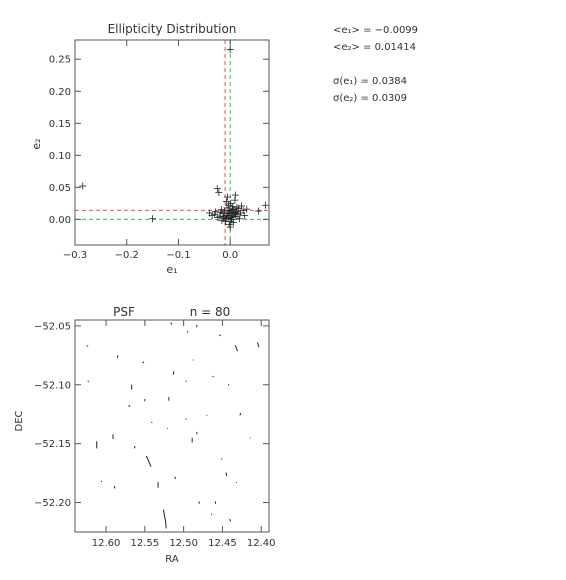 The image size is (566, 580). I want to click on sigma-e1-stat: σ(e₁) = 0.0384, so click(370, 81).